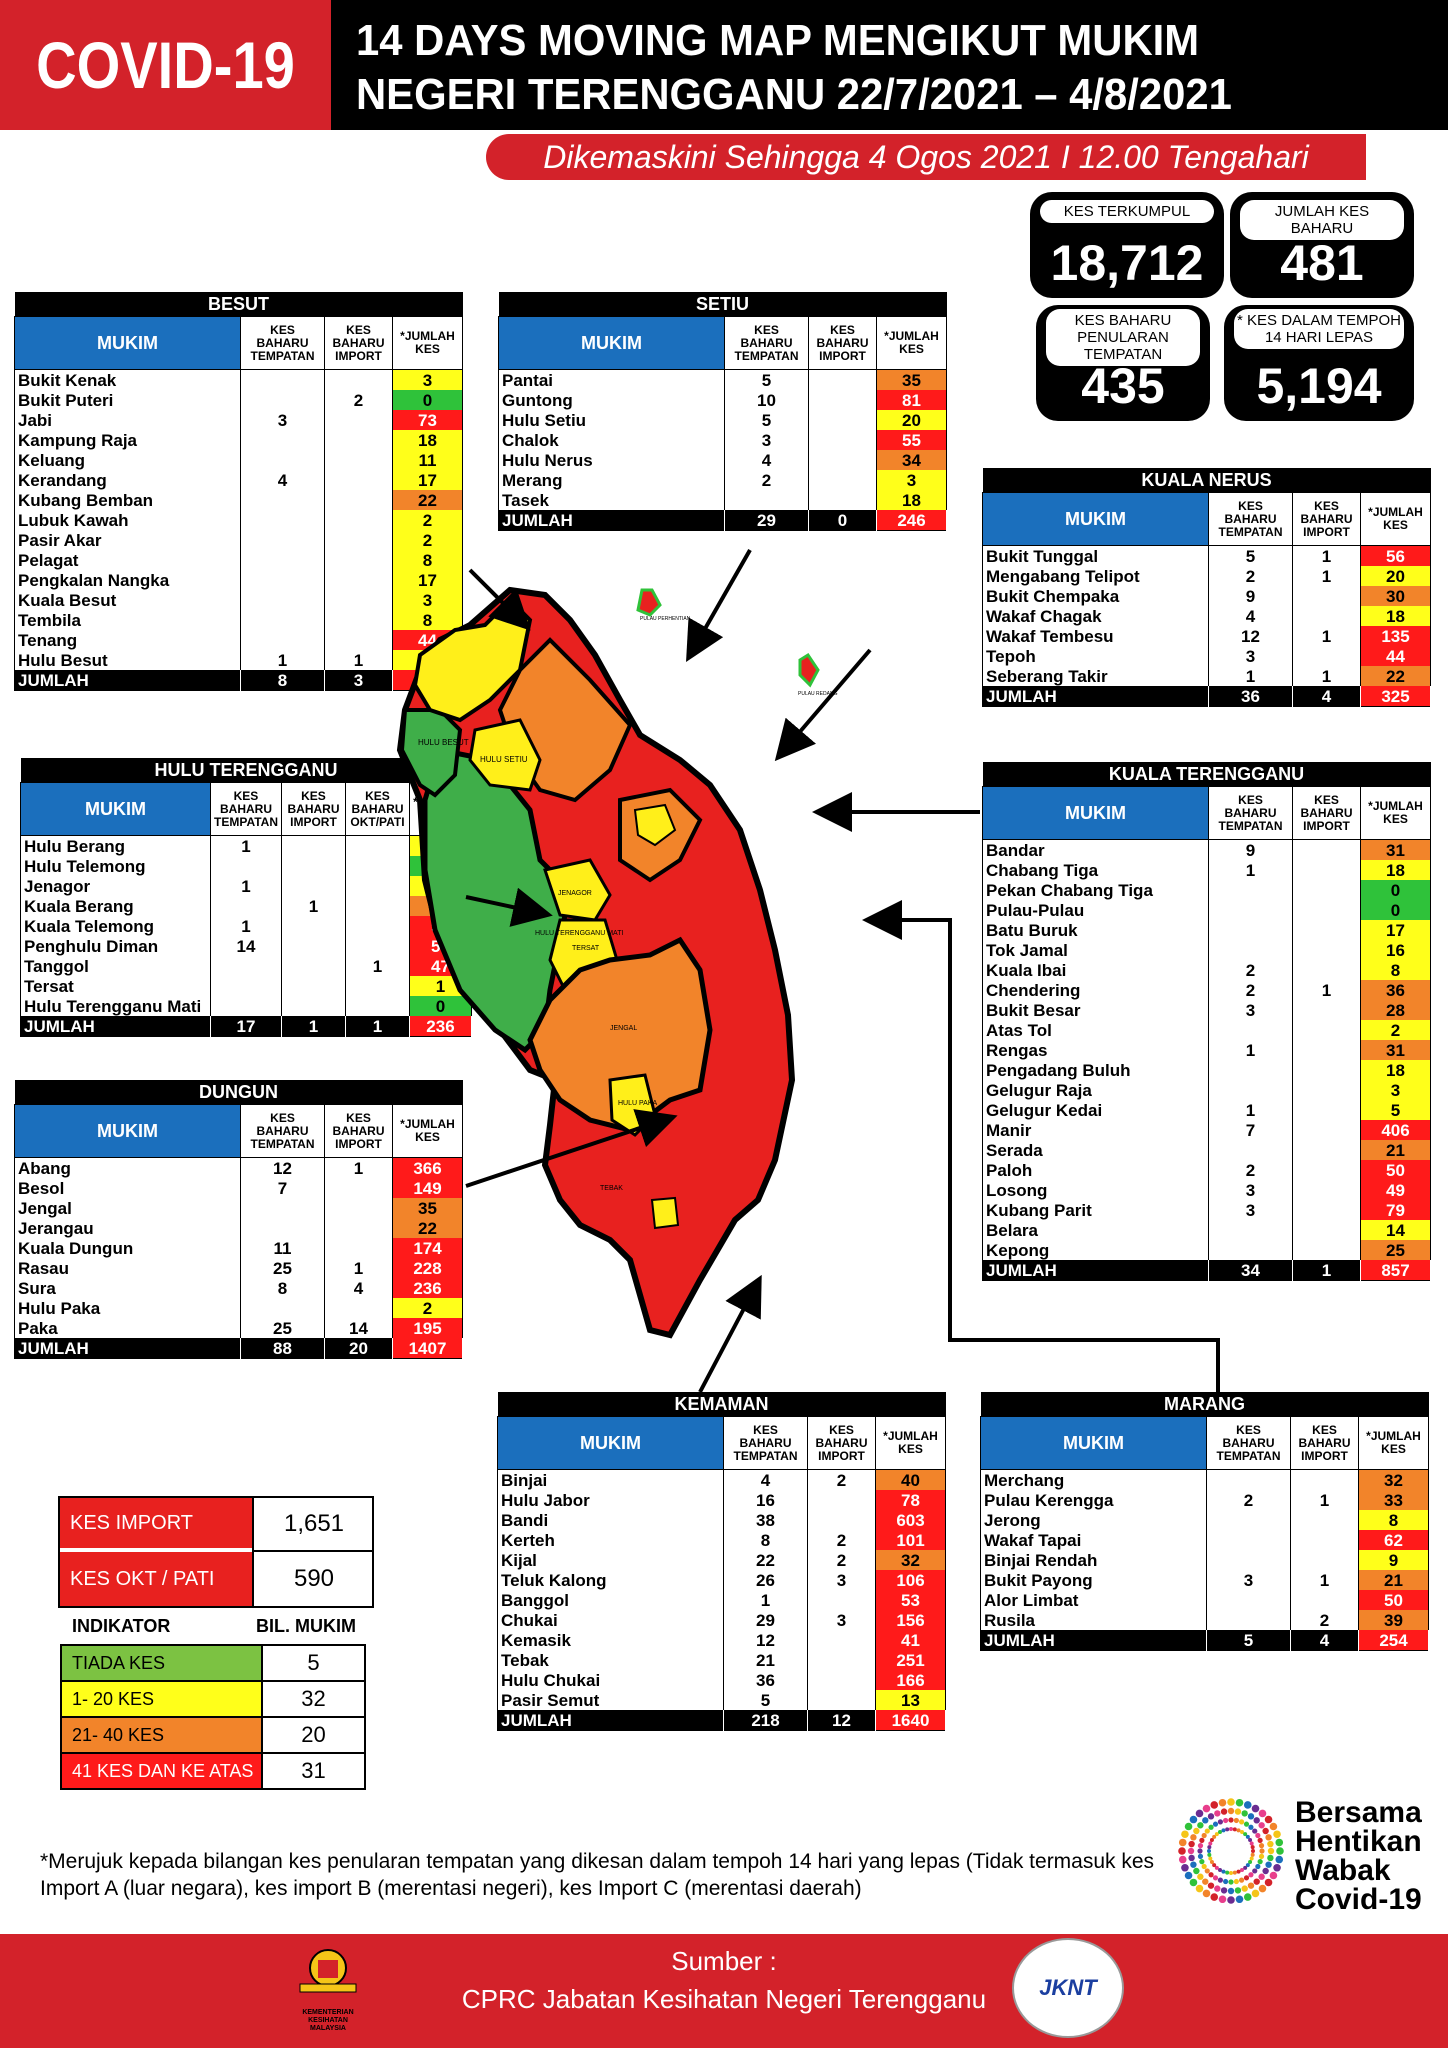 This screenshot has width=1448, height=2048. What do you see at coordinates (610, 1620) in the screenshot?
I see `mukim-cell: Chukai` at bounding box center [610, 1620].